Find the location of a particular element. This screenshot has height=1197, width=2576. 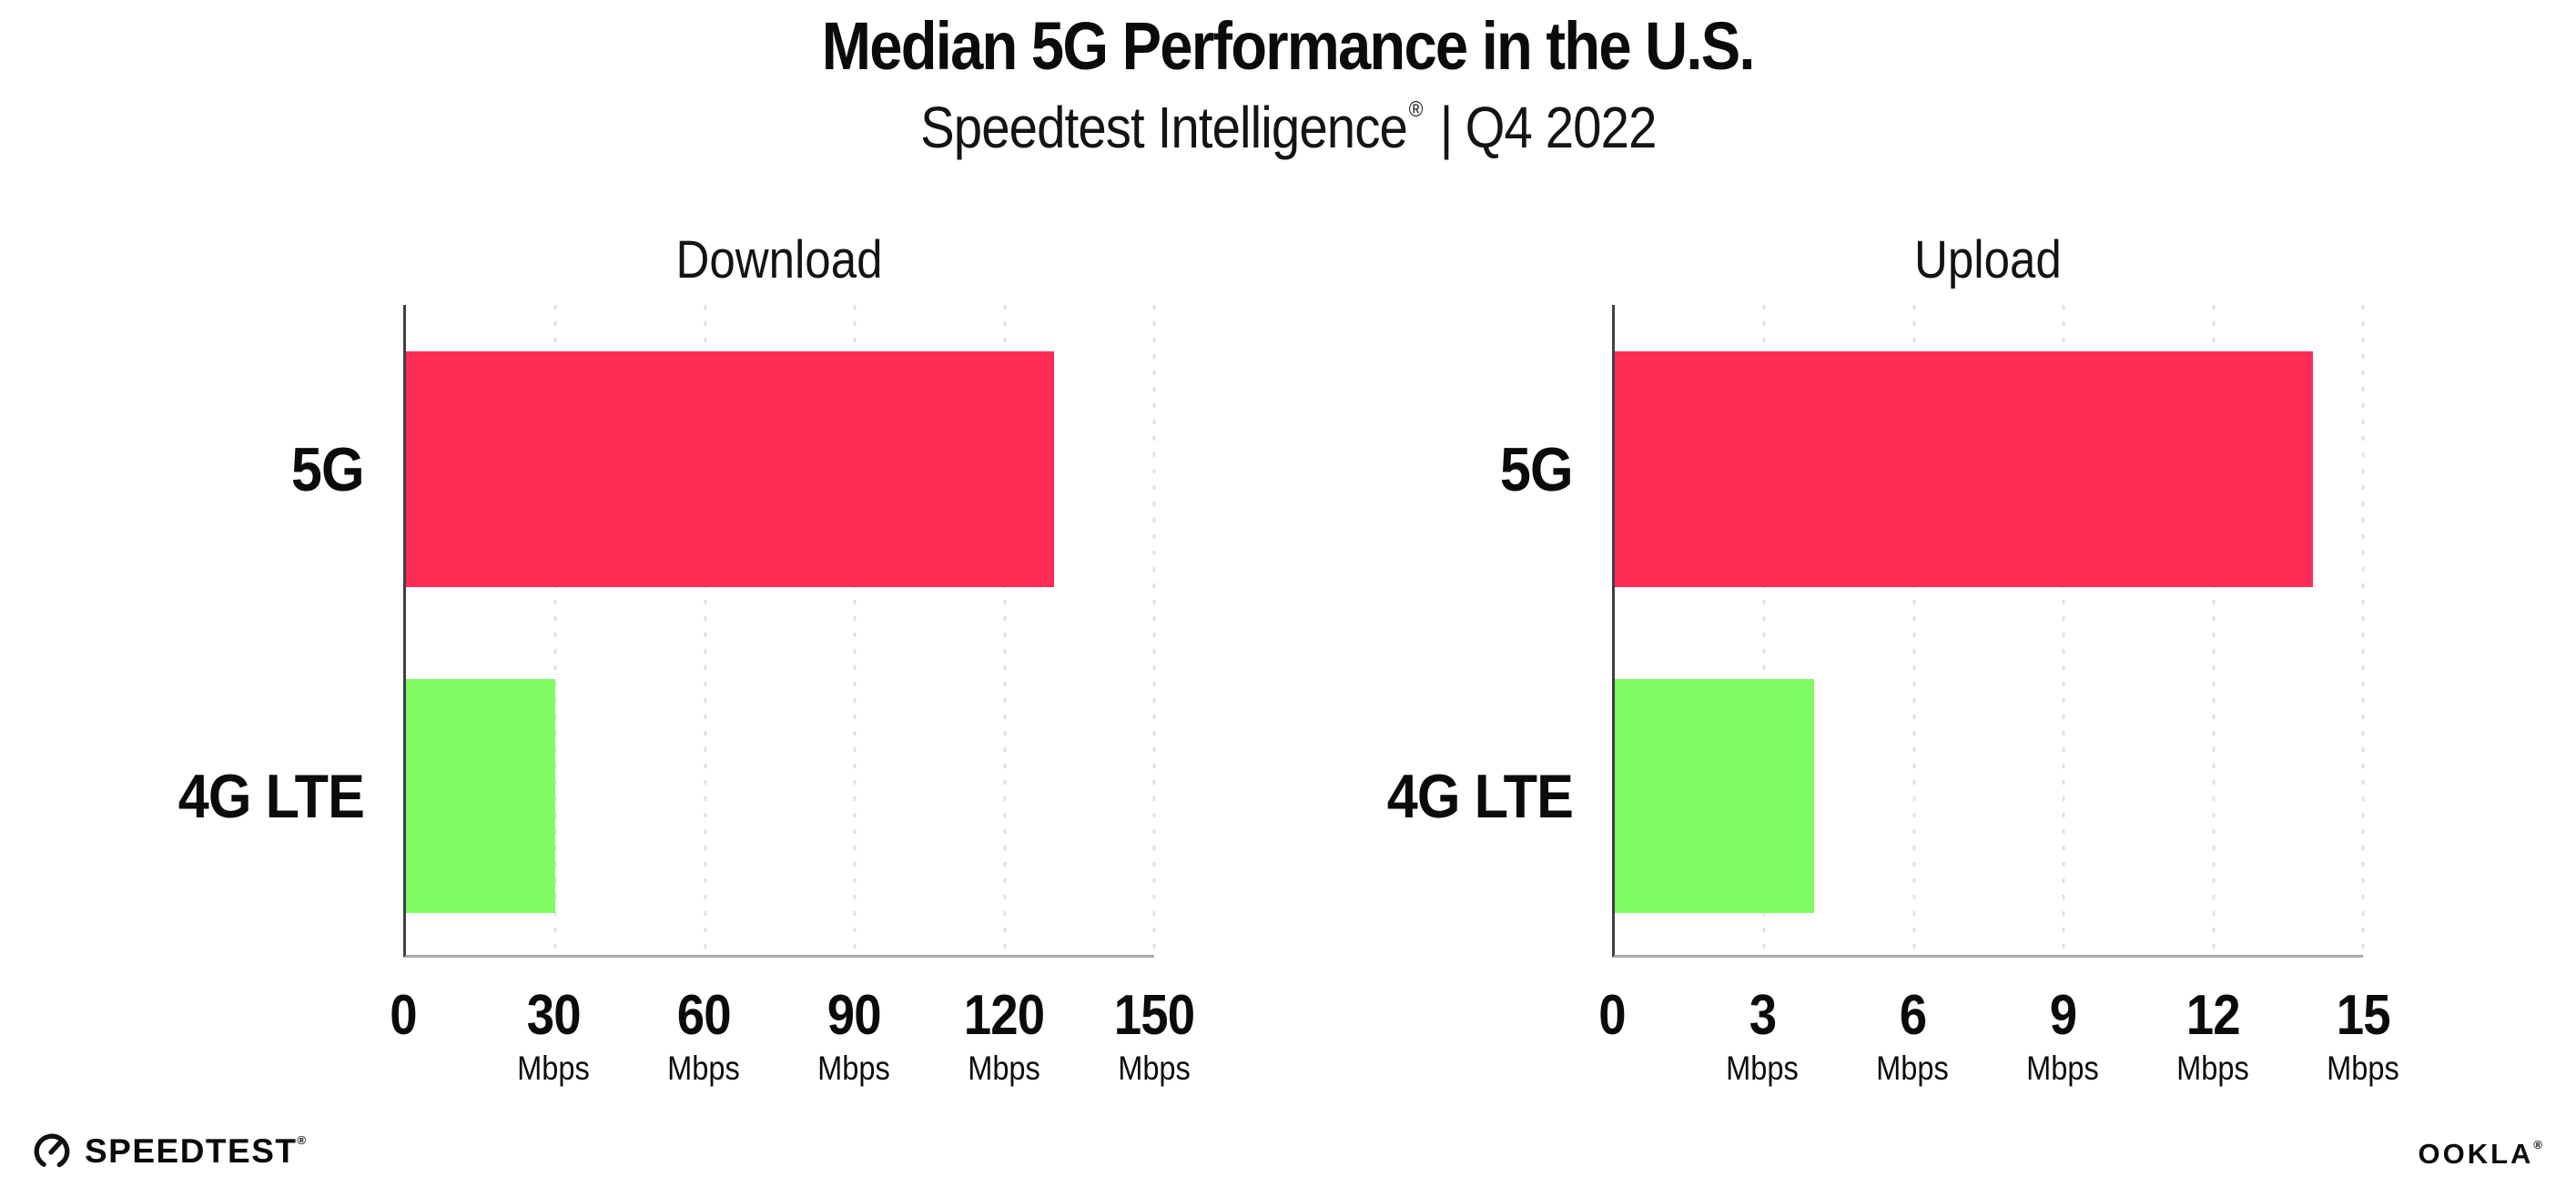

ookla-logo: OOKLA® is located at coordinates (2481, 1154).